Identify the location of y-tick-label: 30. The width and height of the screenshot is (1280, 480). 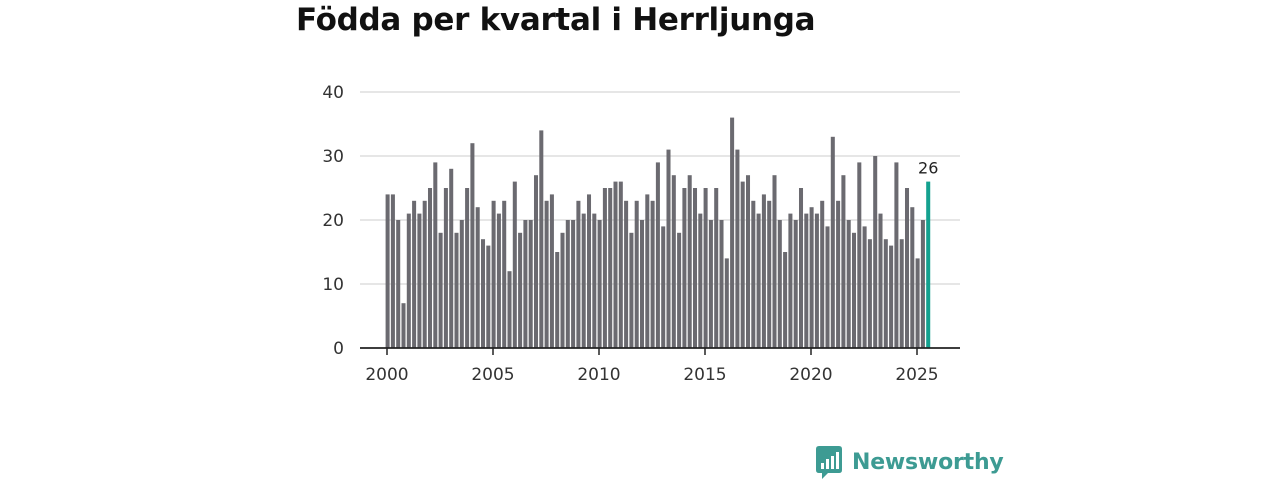
(333, 157).